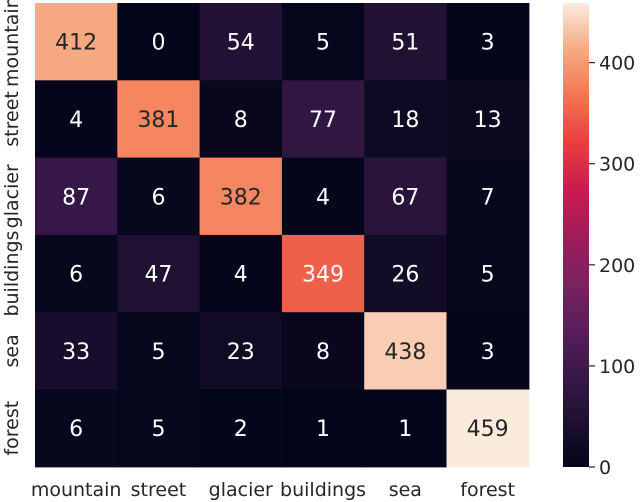  I want to click on x-tick-label: forest, so click(487, 490).